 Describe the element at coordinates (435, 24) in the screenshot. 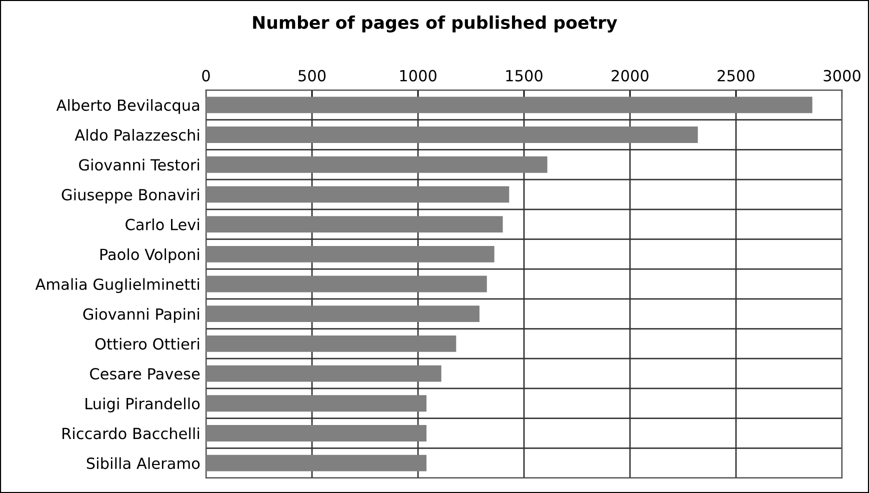

I see `chart-title: Number of pages of published poetry` at that location.